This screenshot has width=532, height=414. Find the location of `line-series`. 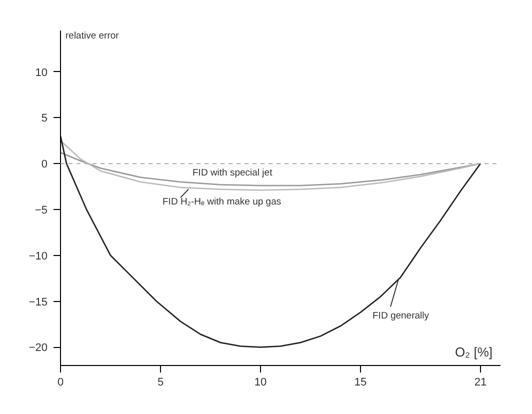

line-series is located at coordinates (271, 165).